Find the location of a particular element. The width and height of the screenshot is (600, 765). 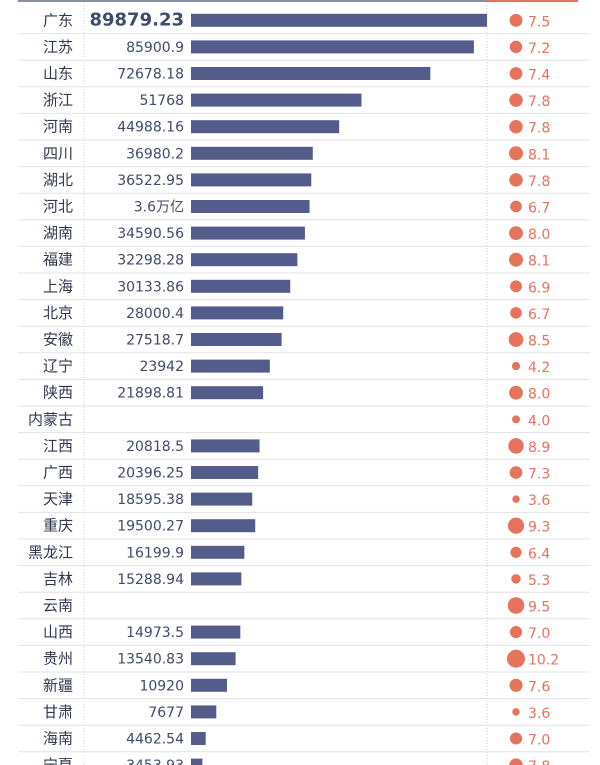

province-label: 广东 is located at coordinates (58, 20).